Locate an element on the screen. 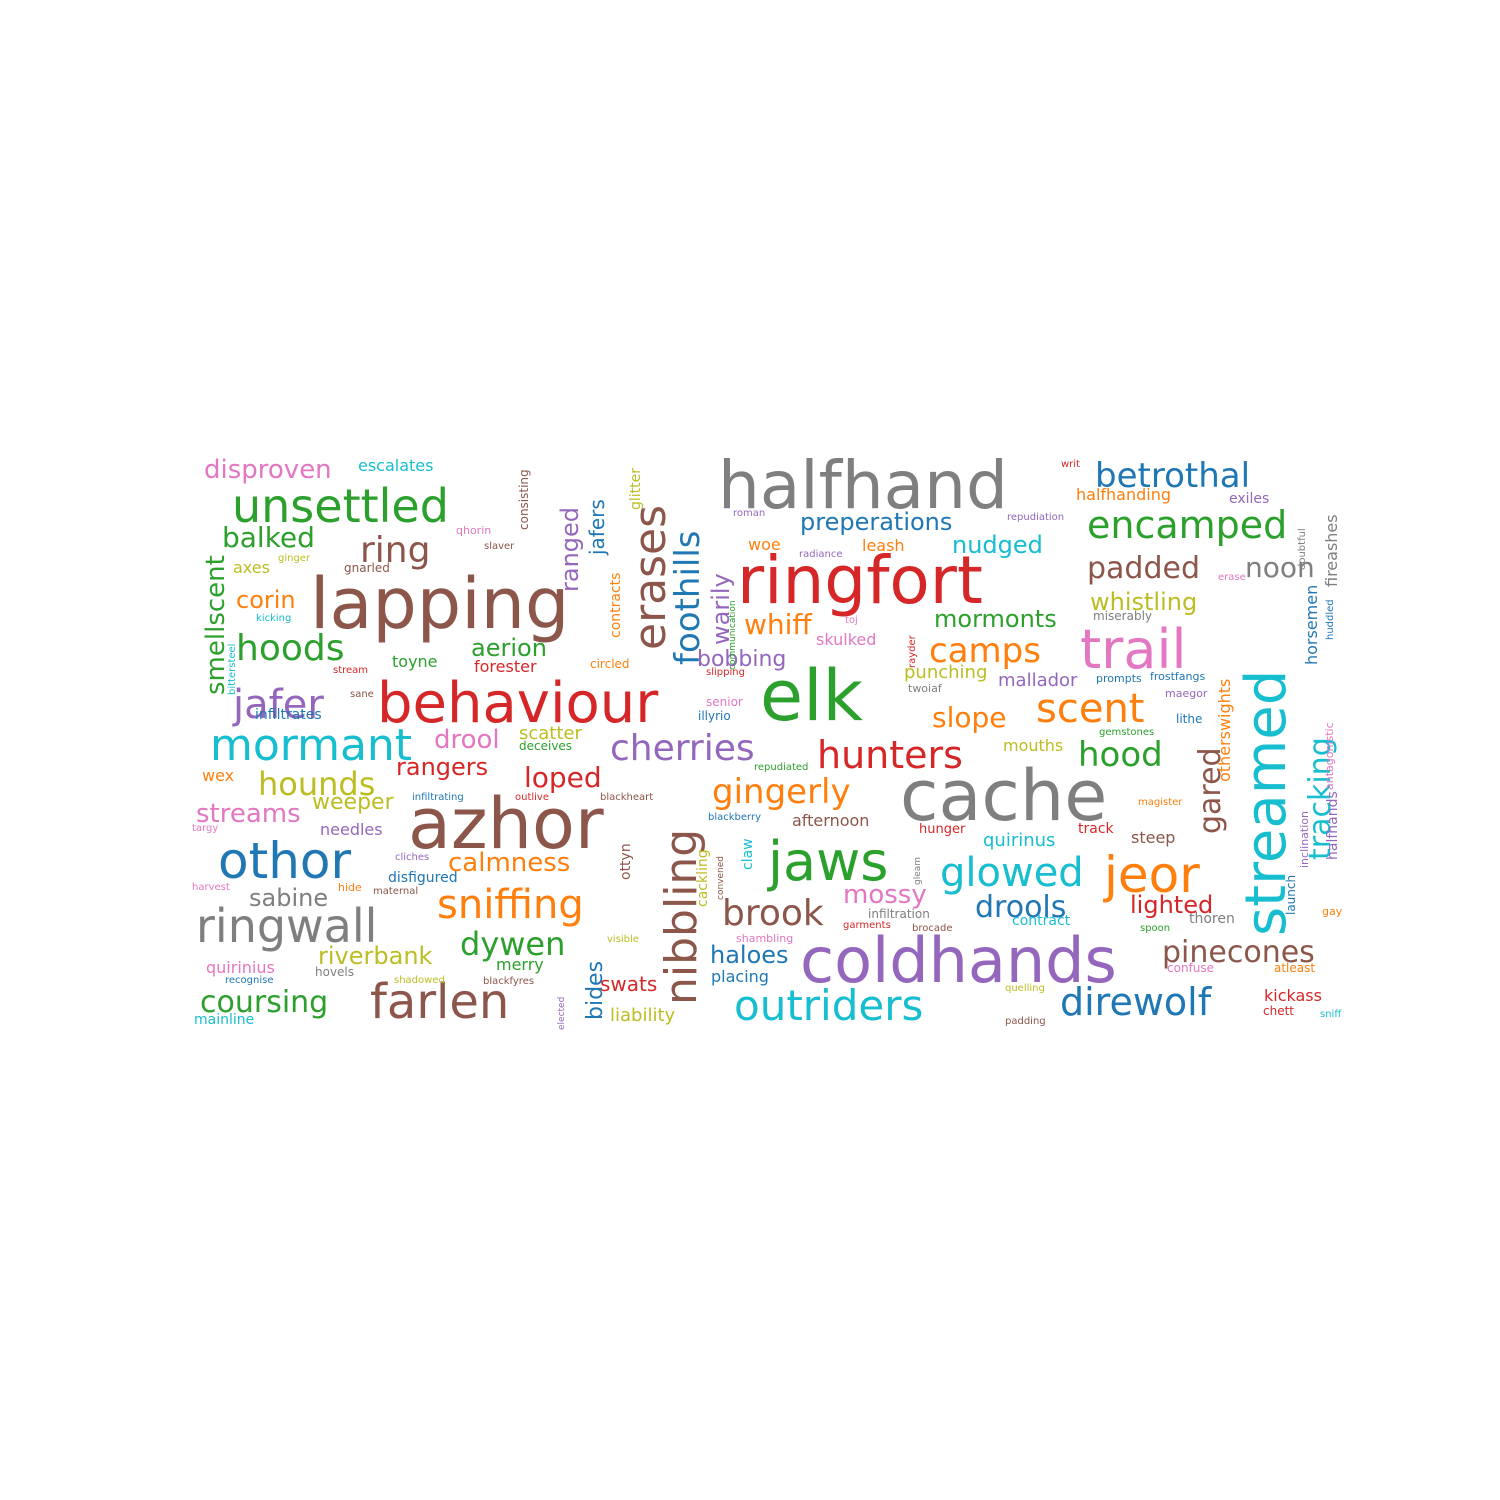 Image resolution: width=1500 pixels, height=1500 pixels. cloud-word: rangers is located at coordinates (442, 767).